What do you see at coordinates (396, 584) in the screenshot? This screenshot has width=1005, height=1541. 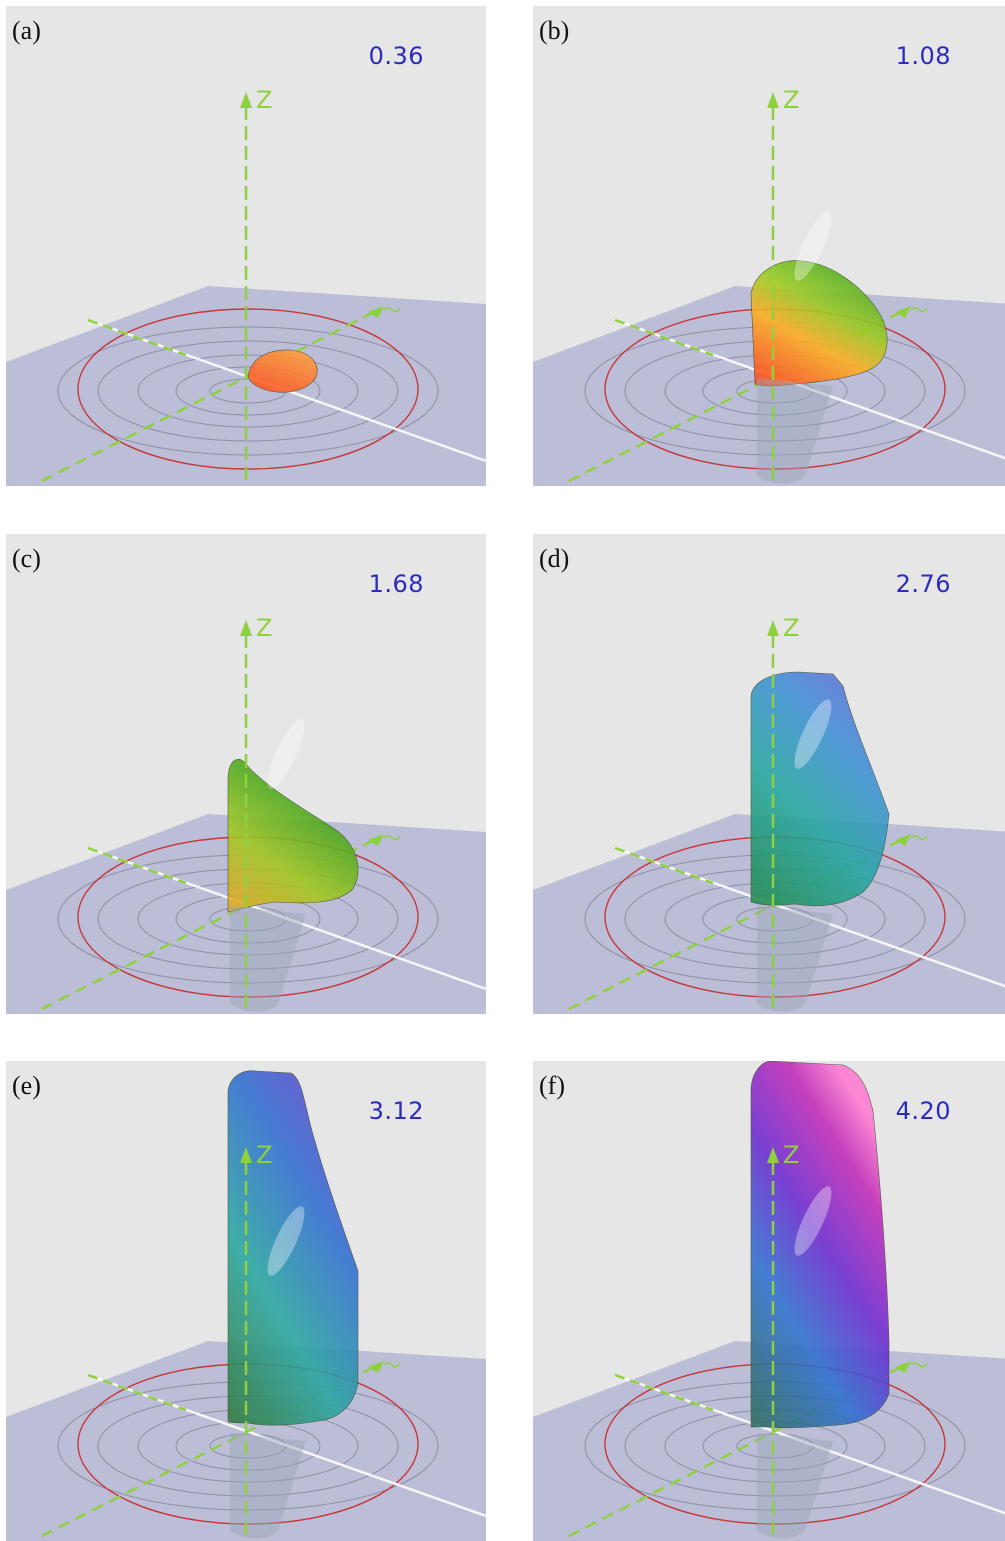 I see `panel-value: 1.68` at bounding box center [396, 584].